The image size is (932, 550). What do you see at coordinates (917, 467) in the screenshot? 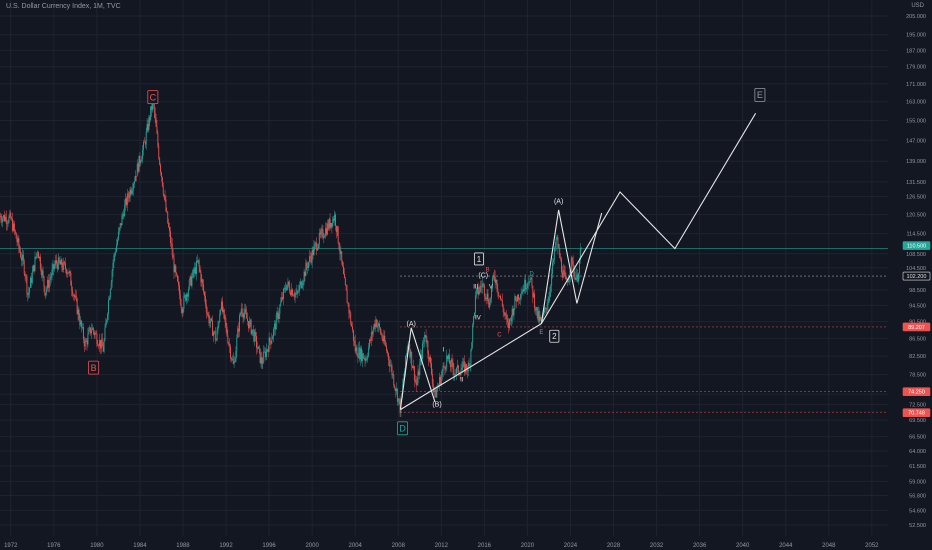
I see `y-tick-label: 61.500` at bounding box center [917, 467].